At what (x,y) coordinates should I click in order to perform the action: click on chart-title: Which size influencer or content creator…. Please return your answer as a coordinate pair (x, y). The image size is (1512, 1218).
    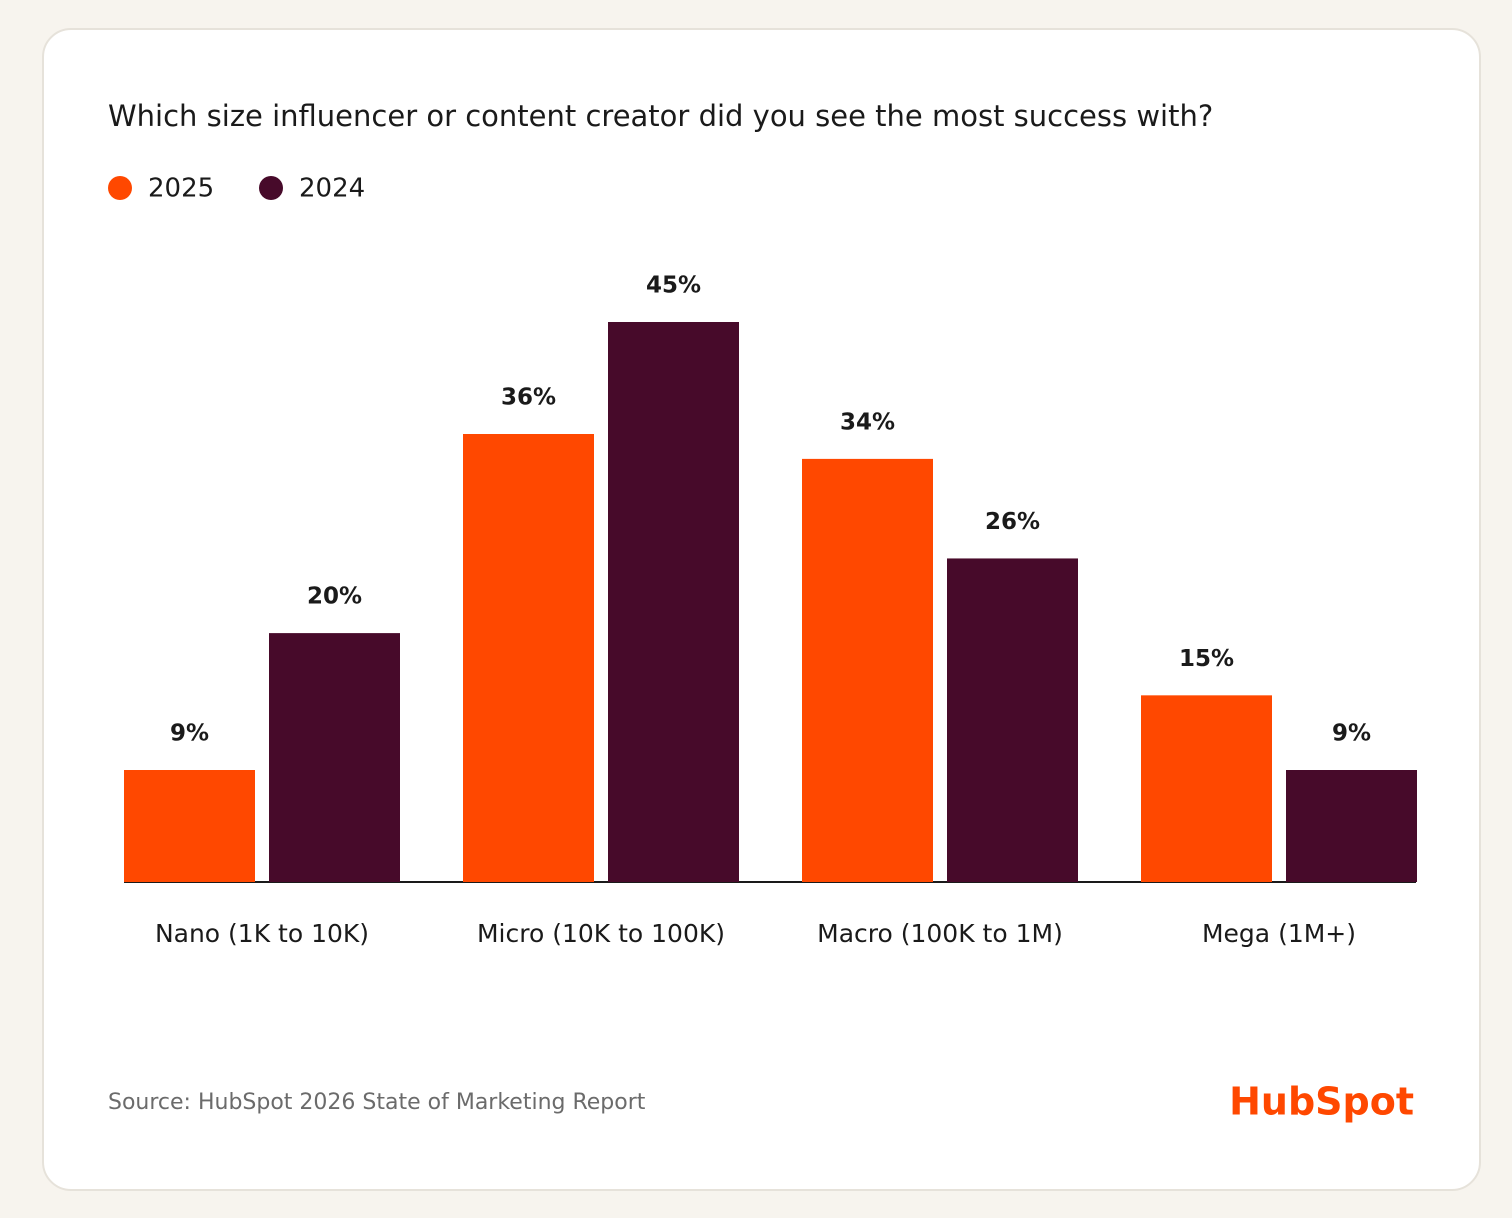
    Looking at the image, I should click on (660, 116).